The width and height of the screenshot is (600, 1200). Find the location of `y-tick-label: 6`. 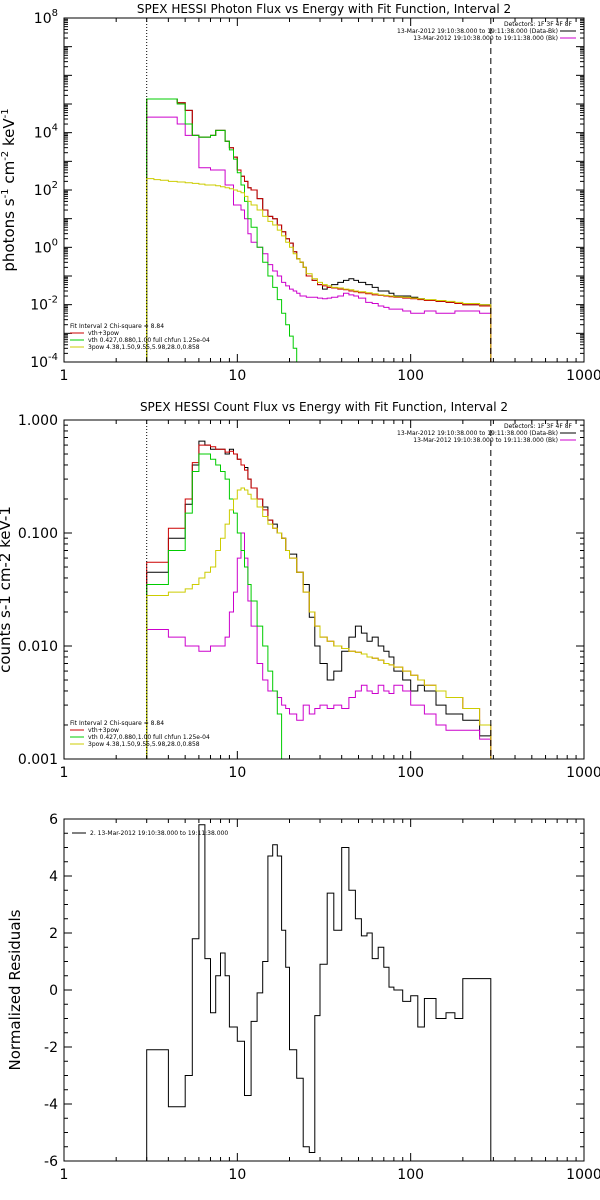

y-tick-label: 6 is located at coordinates (53, 820).